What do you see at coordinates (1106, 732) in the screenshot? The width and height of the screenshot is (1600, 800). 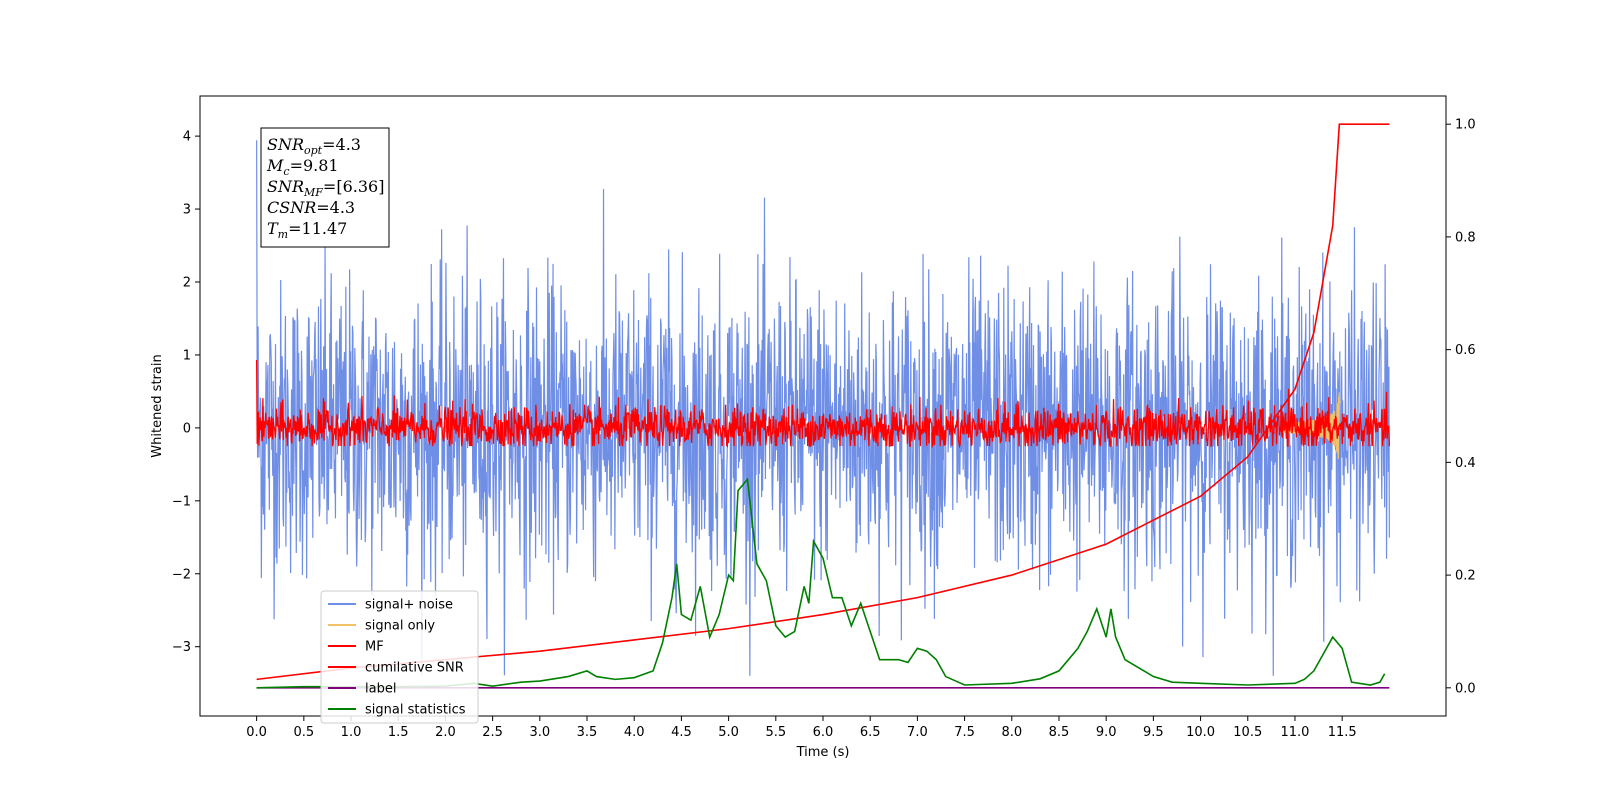 I see `x-tick-label: 9.0` at bounding box center [1106, 732].